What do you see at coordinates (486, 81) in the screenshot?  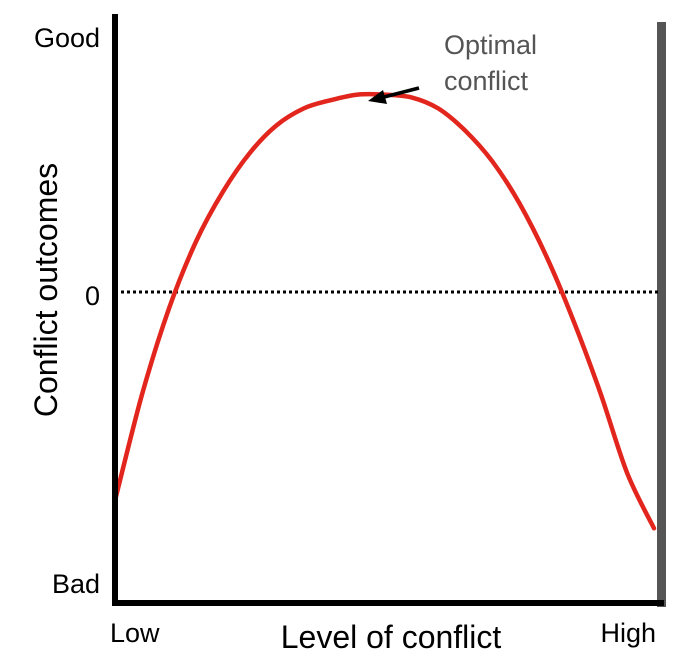 I see `annotation-label-line-2: conflict` at bounding box center [486, 81].